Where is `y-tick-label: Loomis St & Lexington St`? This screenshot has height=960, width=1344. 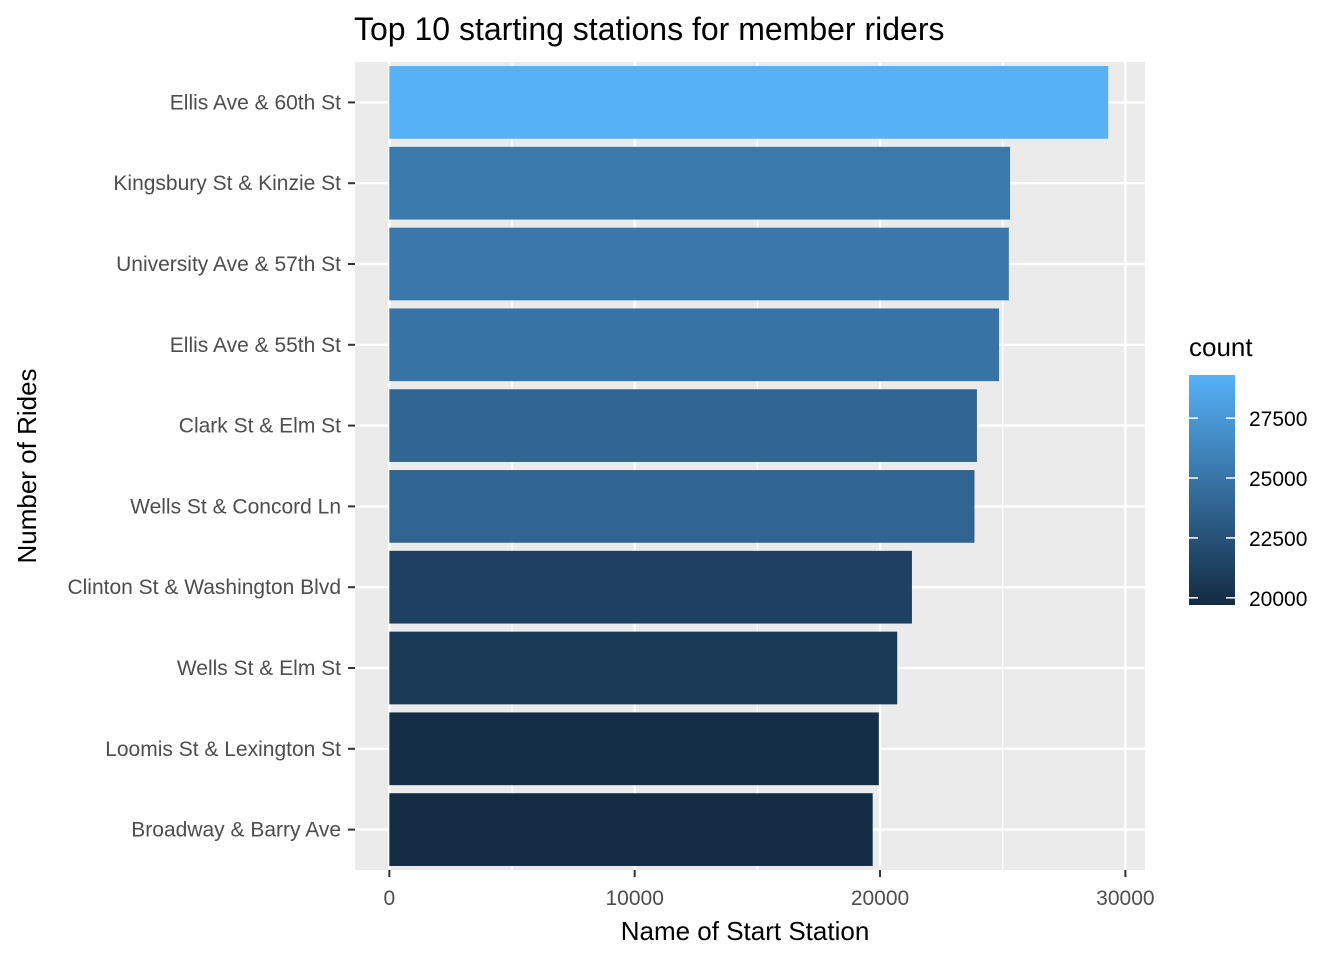
y-tick-label: Loomis St & Lexington St is located at coordinates (223, 749).